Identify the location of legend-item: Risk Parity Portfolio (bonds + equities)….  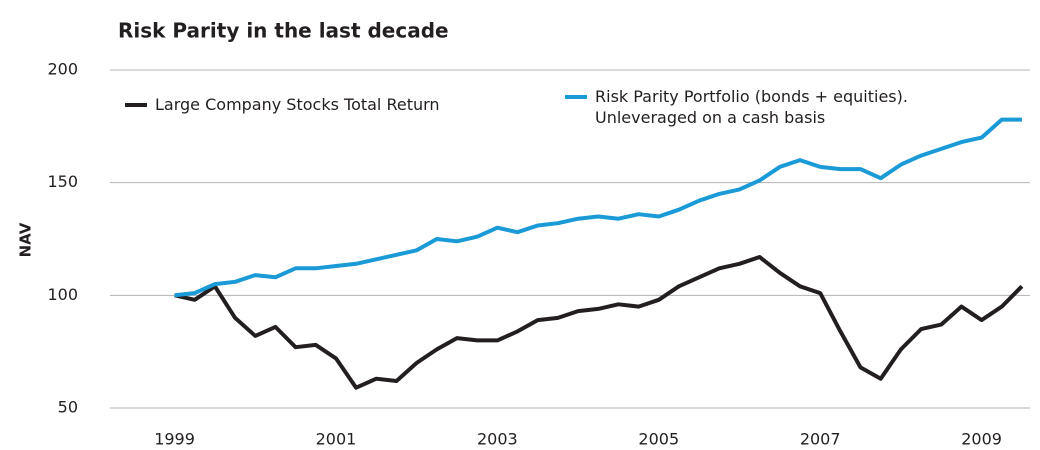
(765, 107).